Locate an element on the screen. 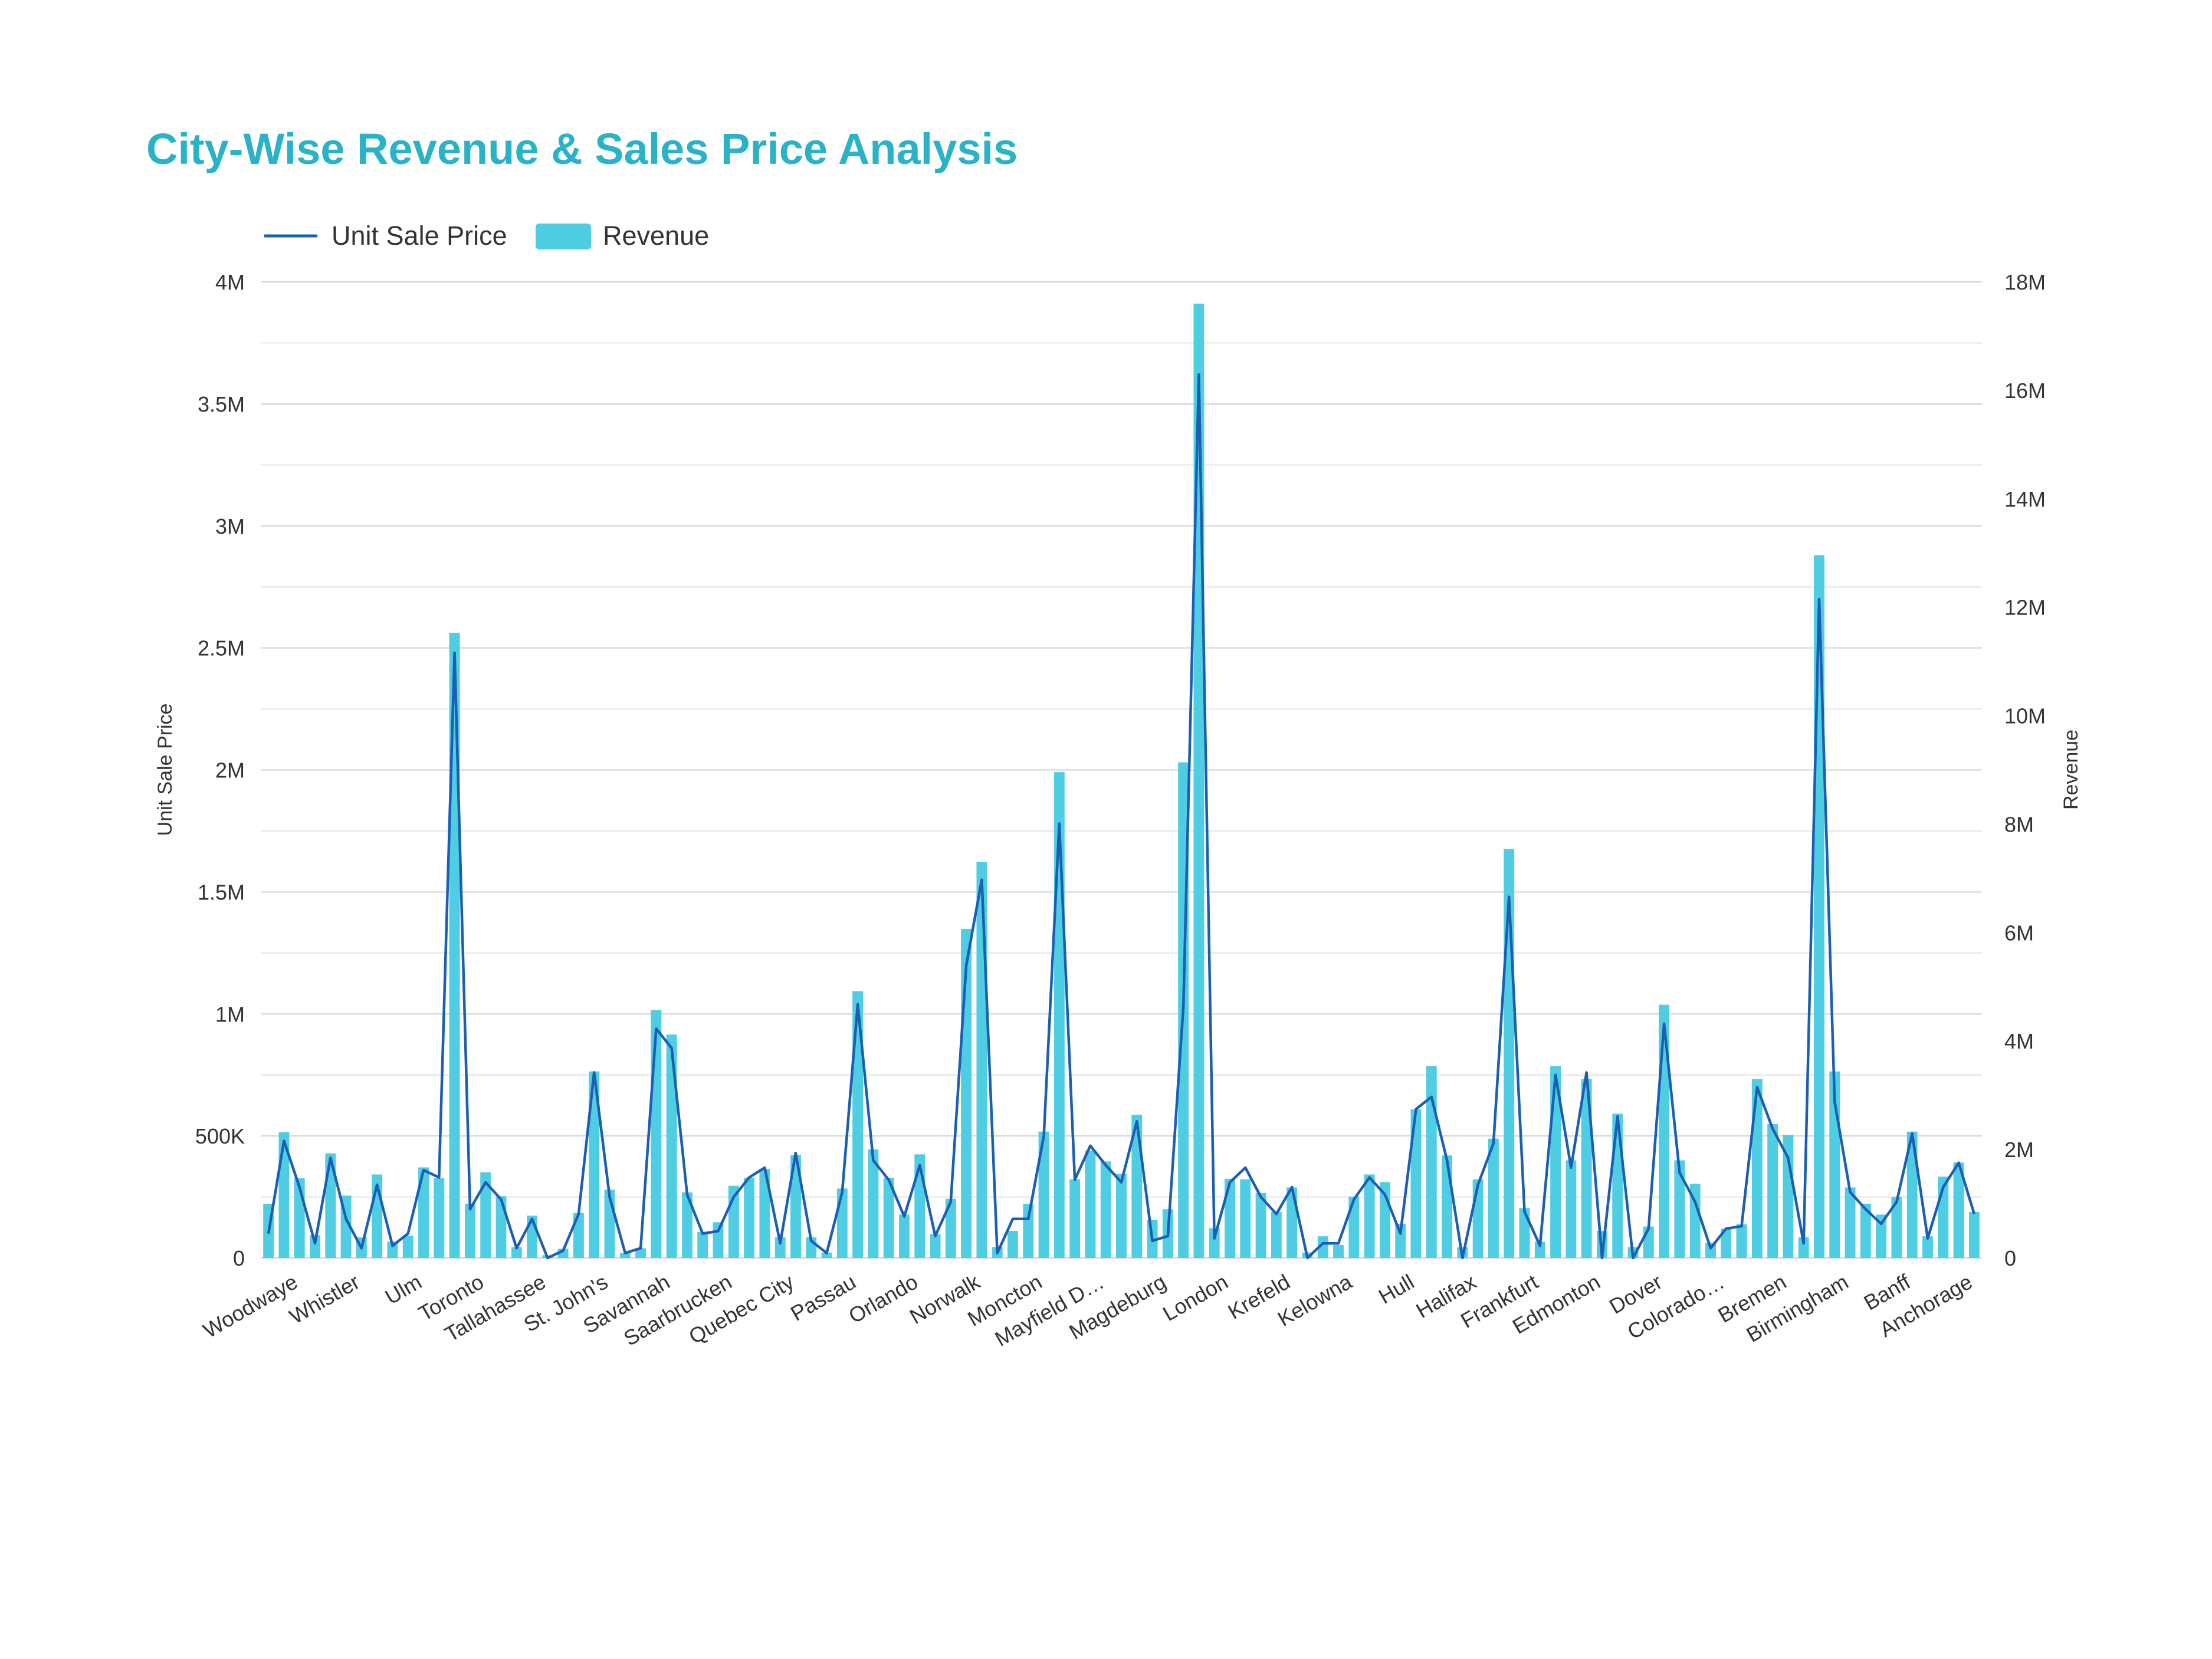 This screenshot has height=1659, width=2212. x-tick-label: Hull is located at coordinates (1396, 1289).